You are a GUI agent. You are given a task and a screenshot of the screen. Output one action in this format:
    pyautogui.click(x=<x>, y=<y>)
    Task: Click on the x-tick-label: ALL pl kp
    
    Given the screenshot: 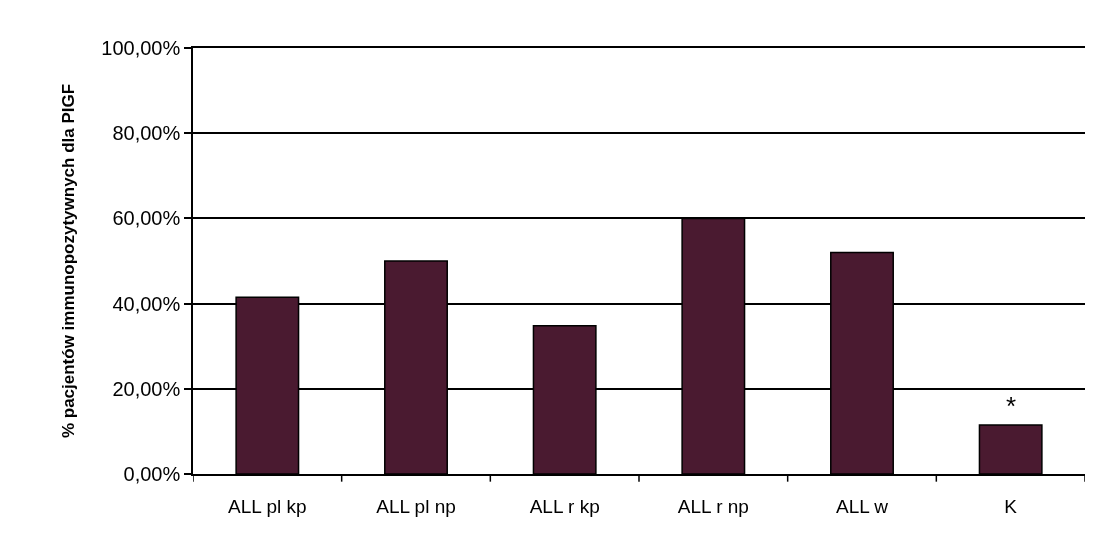 What is the action you would take?
    pyautogui.click(x=267, y=506)
    